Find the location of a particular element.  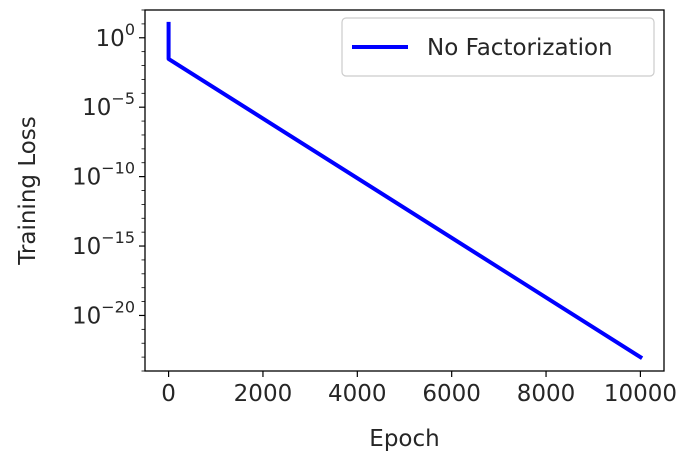

x-tick-label: 4000 is located at coordinates (357, 394).